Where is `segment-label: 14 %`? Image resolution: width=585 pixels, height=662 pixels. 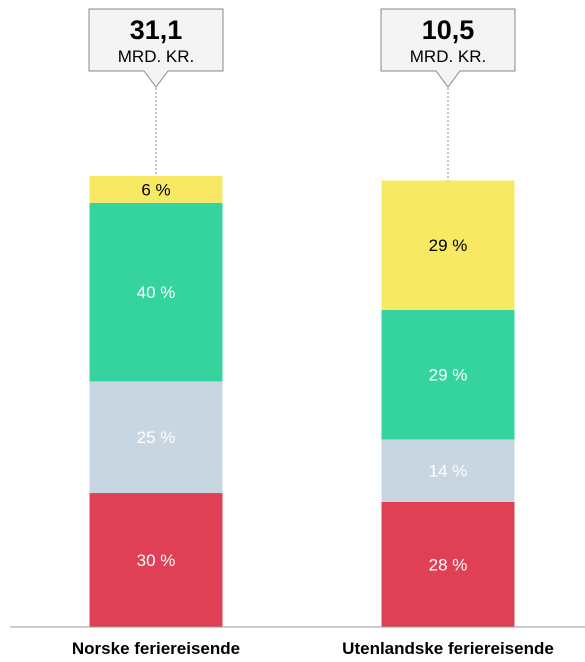 segment-label: 14 % is located at coordinates (448, 471).